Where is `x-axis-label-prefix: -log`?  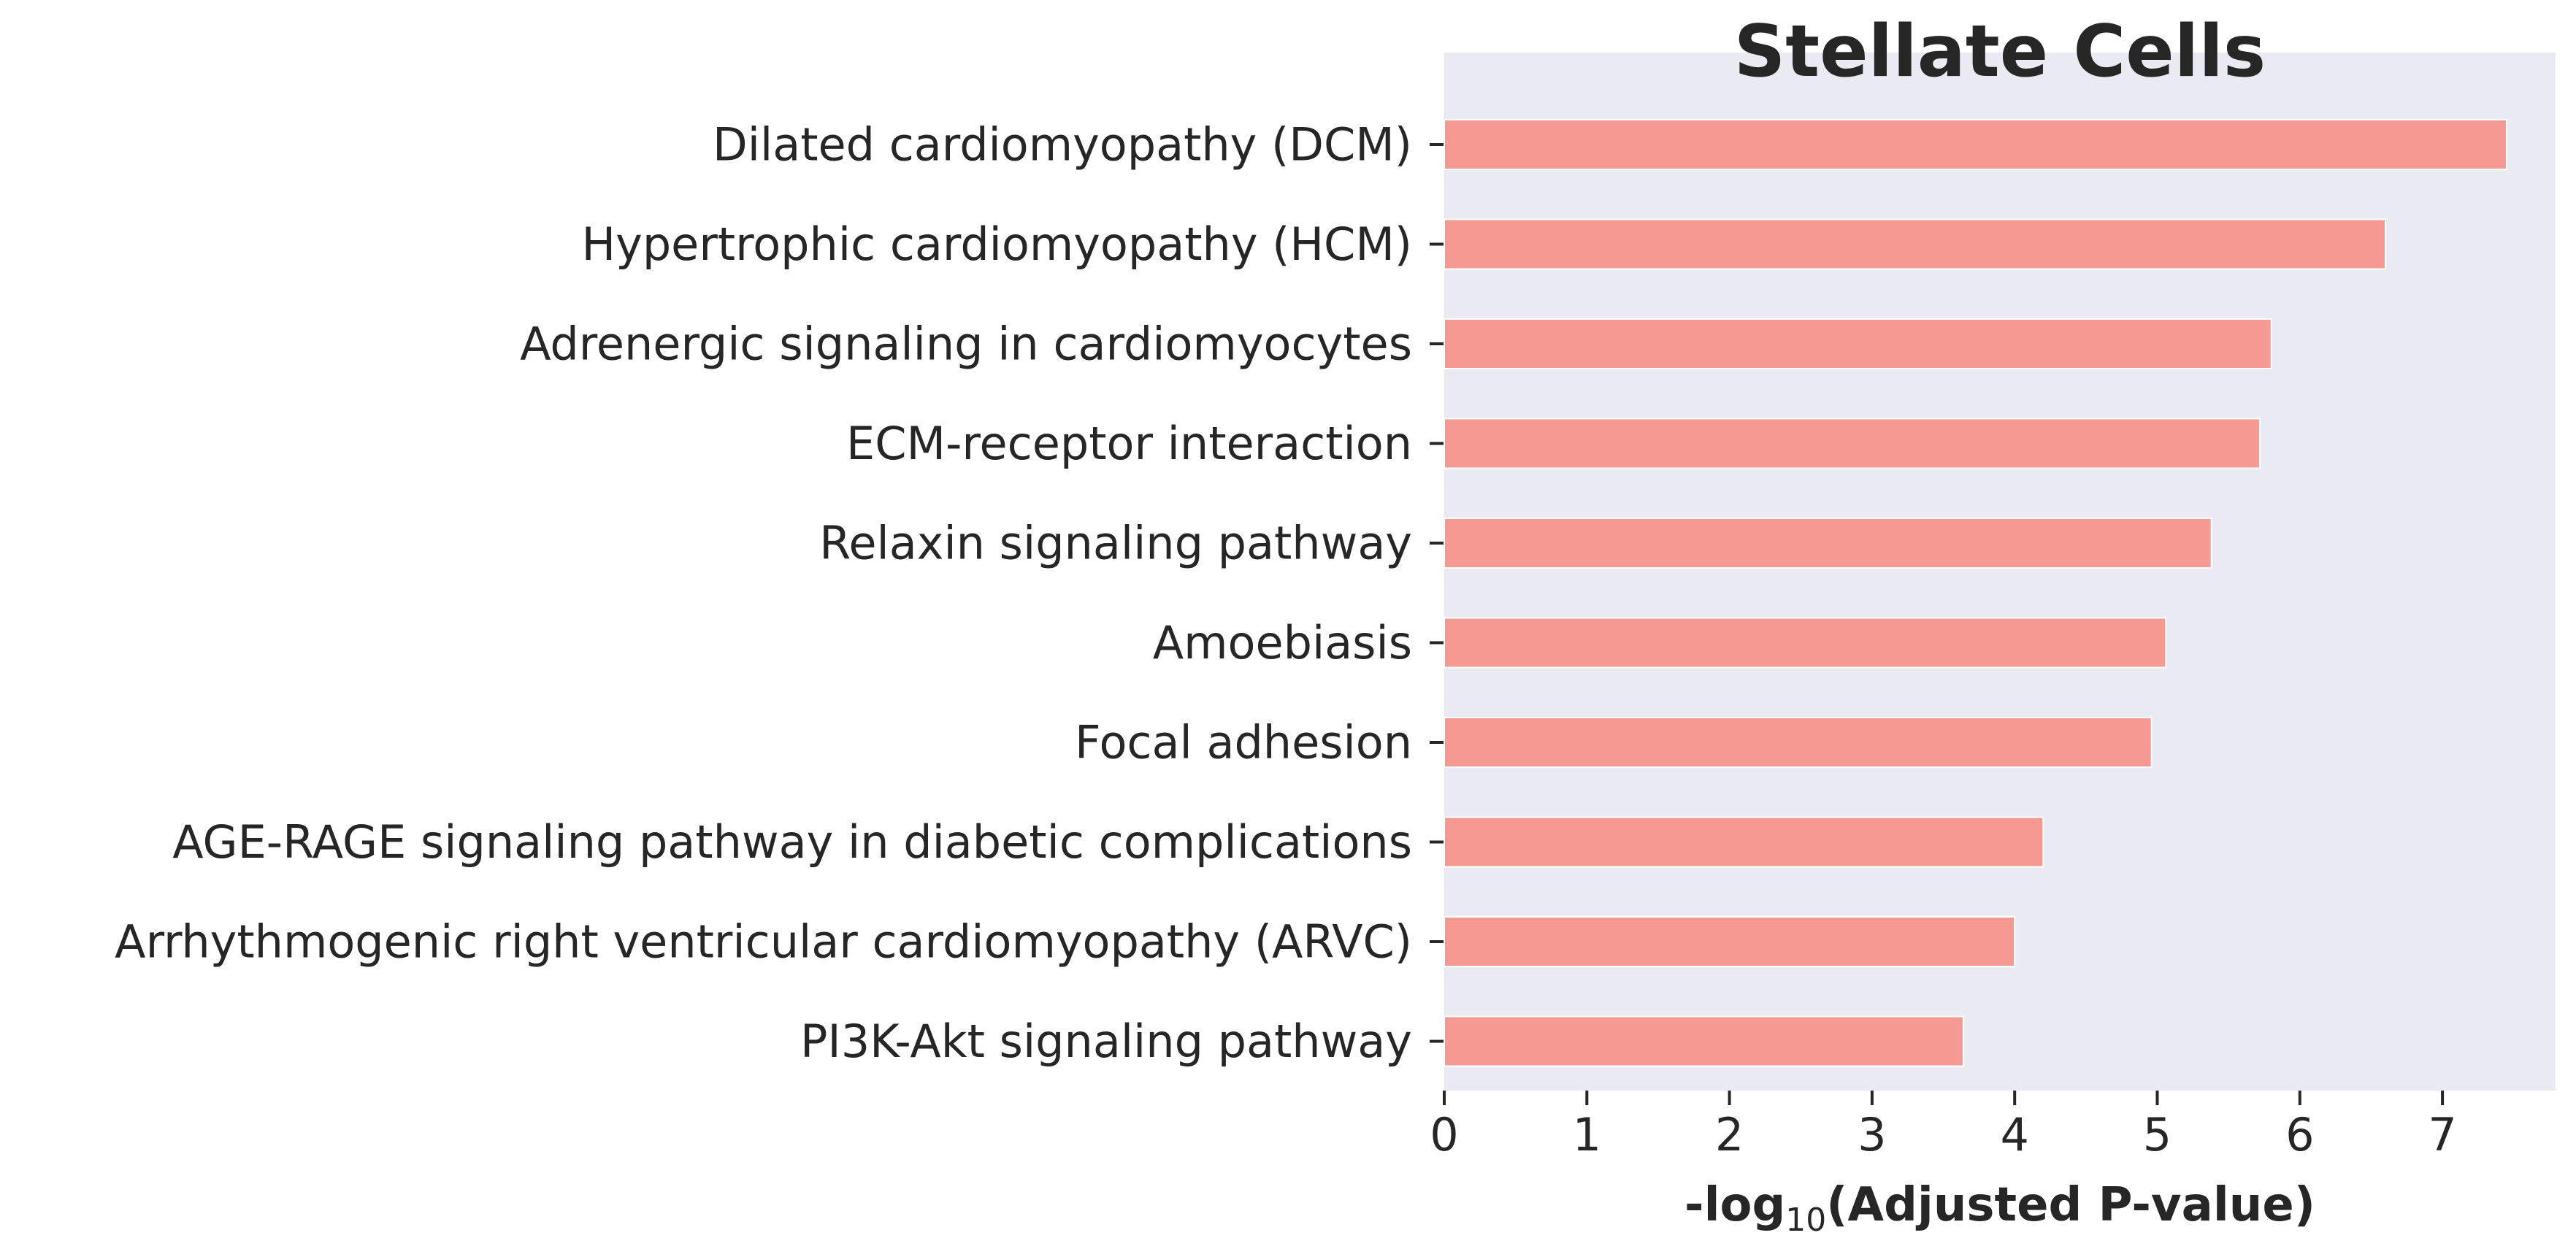
x-axis-label-prefix: -log is located at coordinates (1734, 1205).